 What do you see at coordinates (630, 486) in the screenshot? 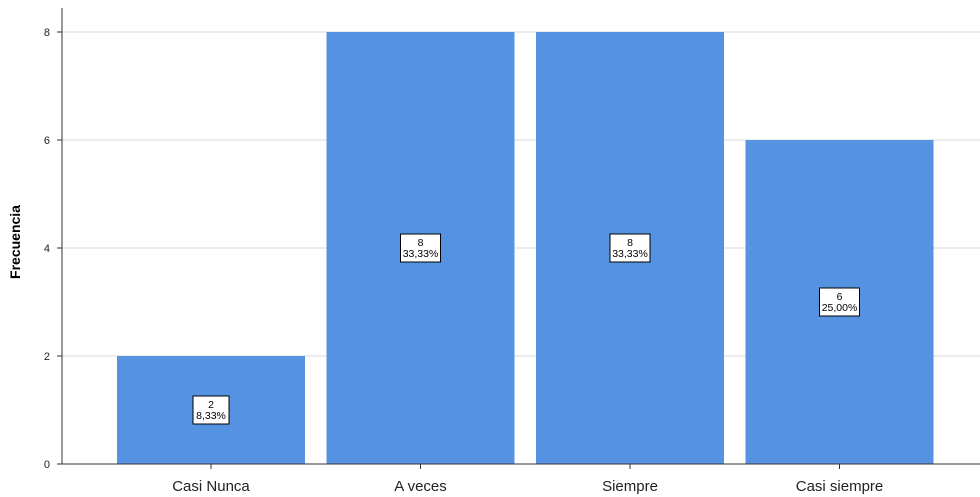
I see `x-tick-label: Siempre` at bounding box center [630, 486].